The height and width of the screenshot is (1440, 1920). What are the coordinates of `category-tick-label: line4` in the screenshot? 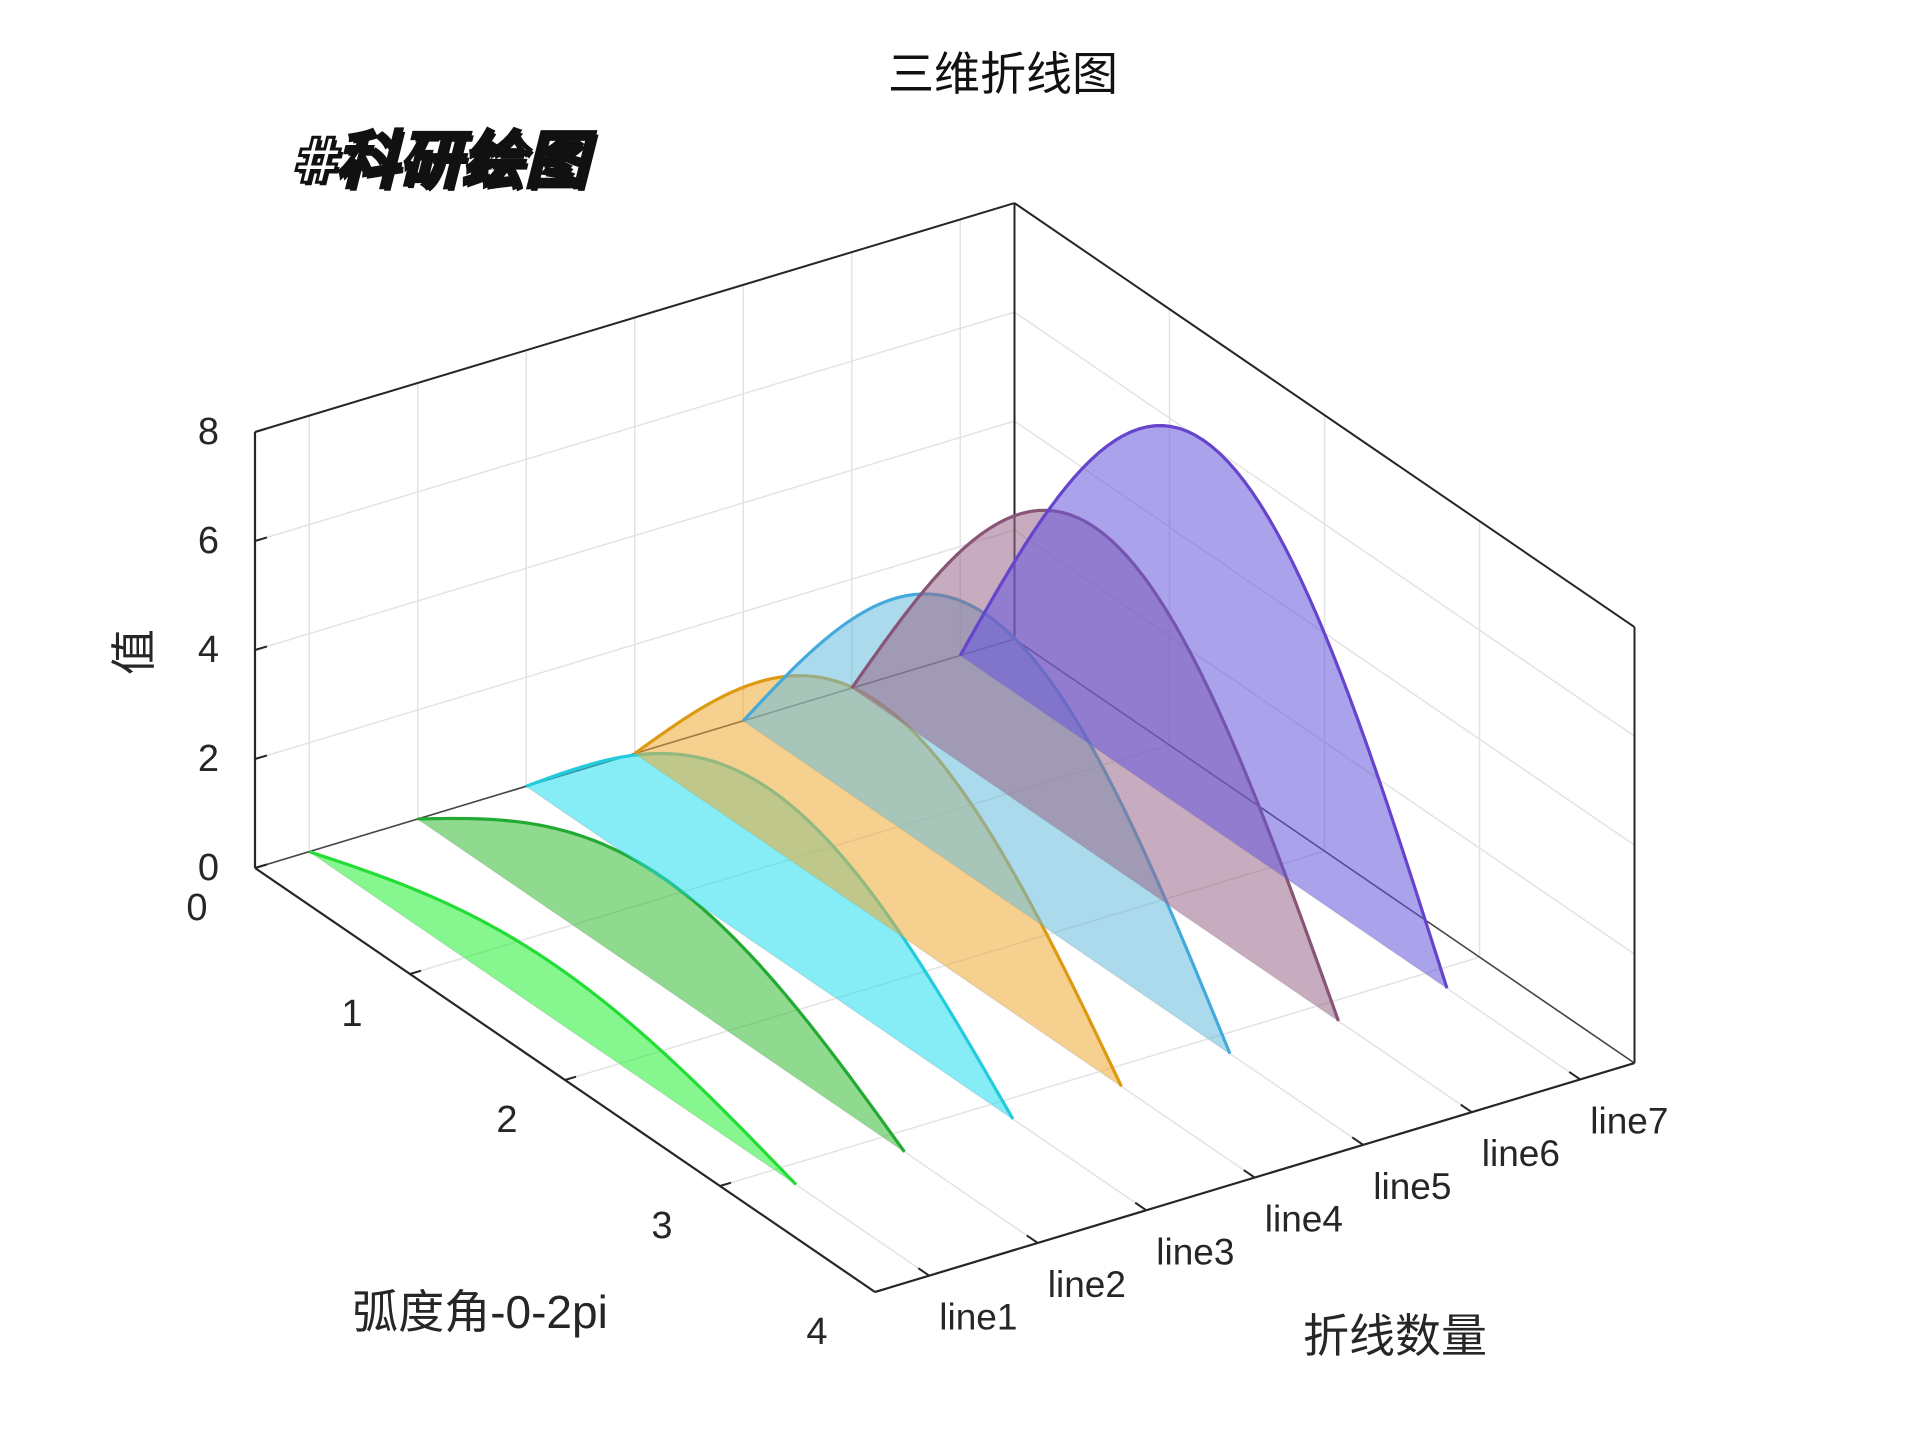 It's located at (1304, 1219).